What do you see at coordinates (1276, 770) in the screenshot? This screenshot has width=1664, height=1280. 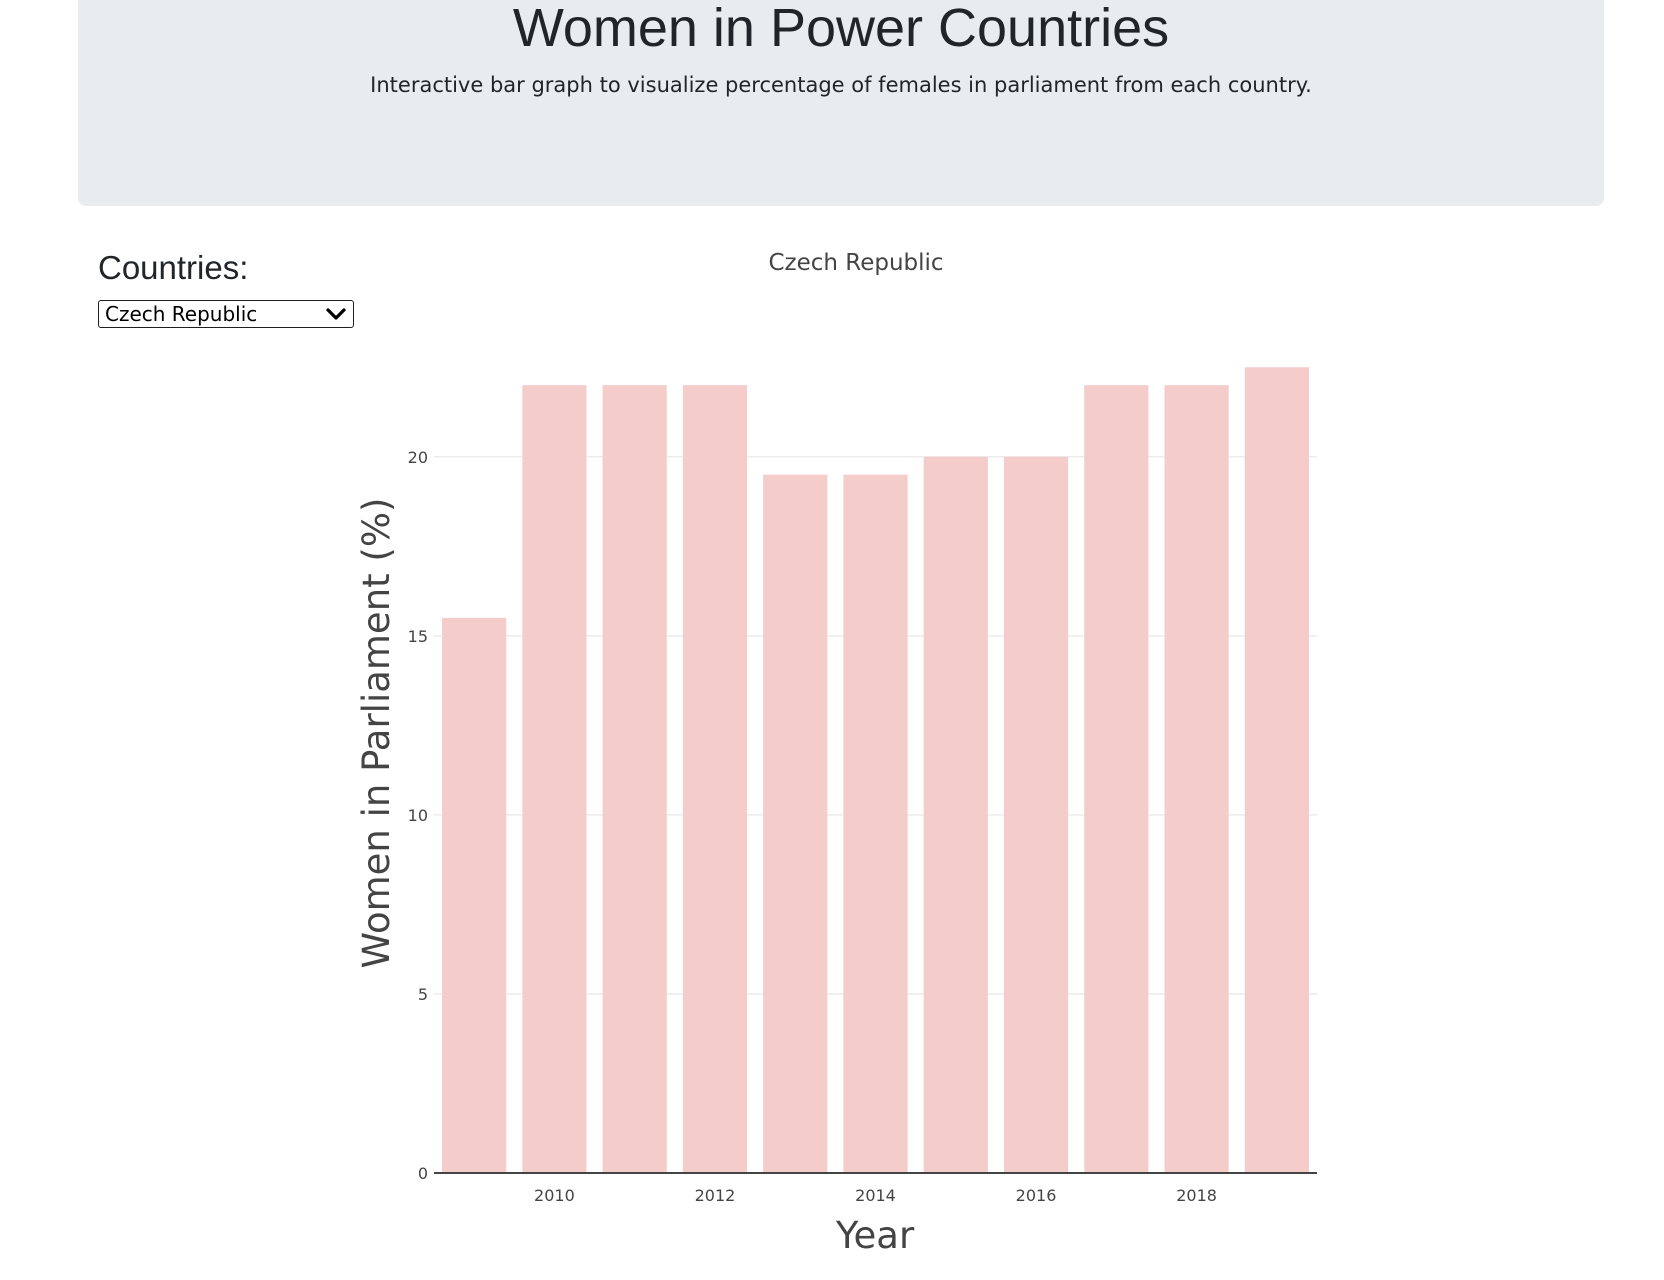 I see `bar-2019` at bounding box center [1276, 770].